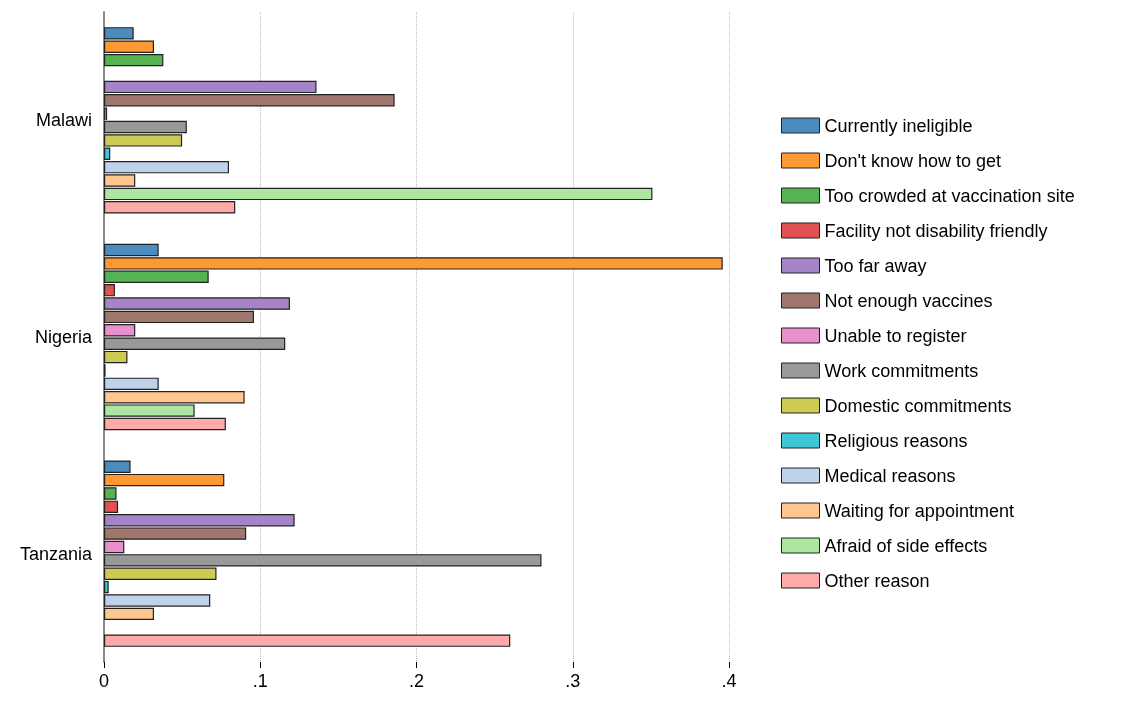 The height and width of the screenshot is (706, 1128). I want to click on legend-label: Waiting for appointment, so click(919, 510).